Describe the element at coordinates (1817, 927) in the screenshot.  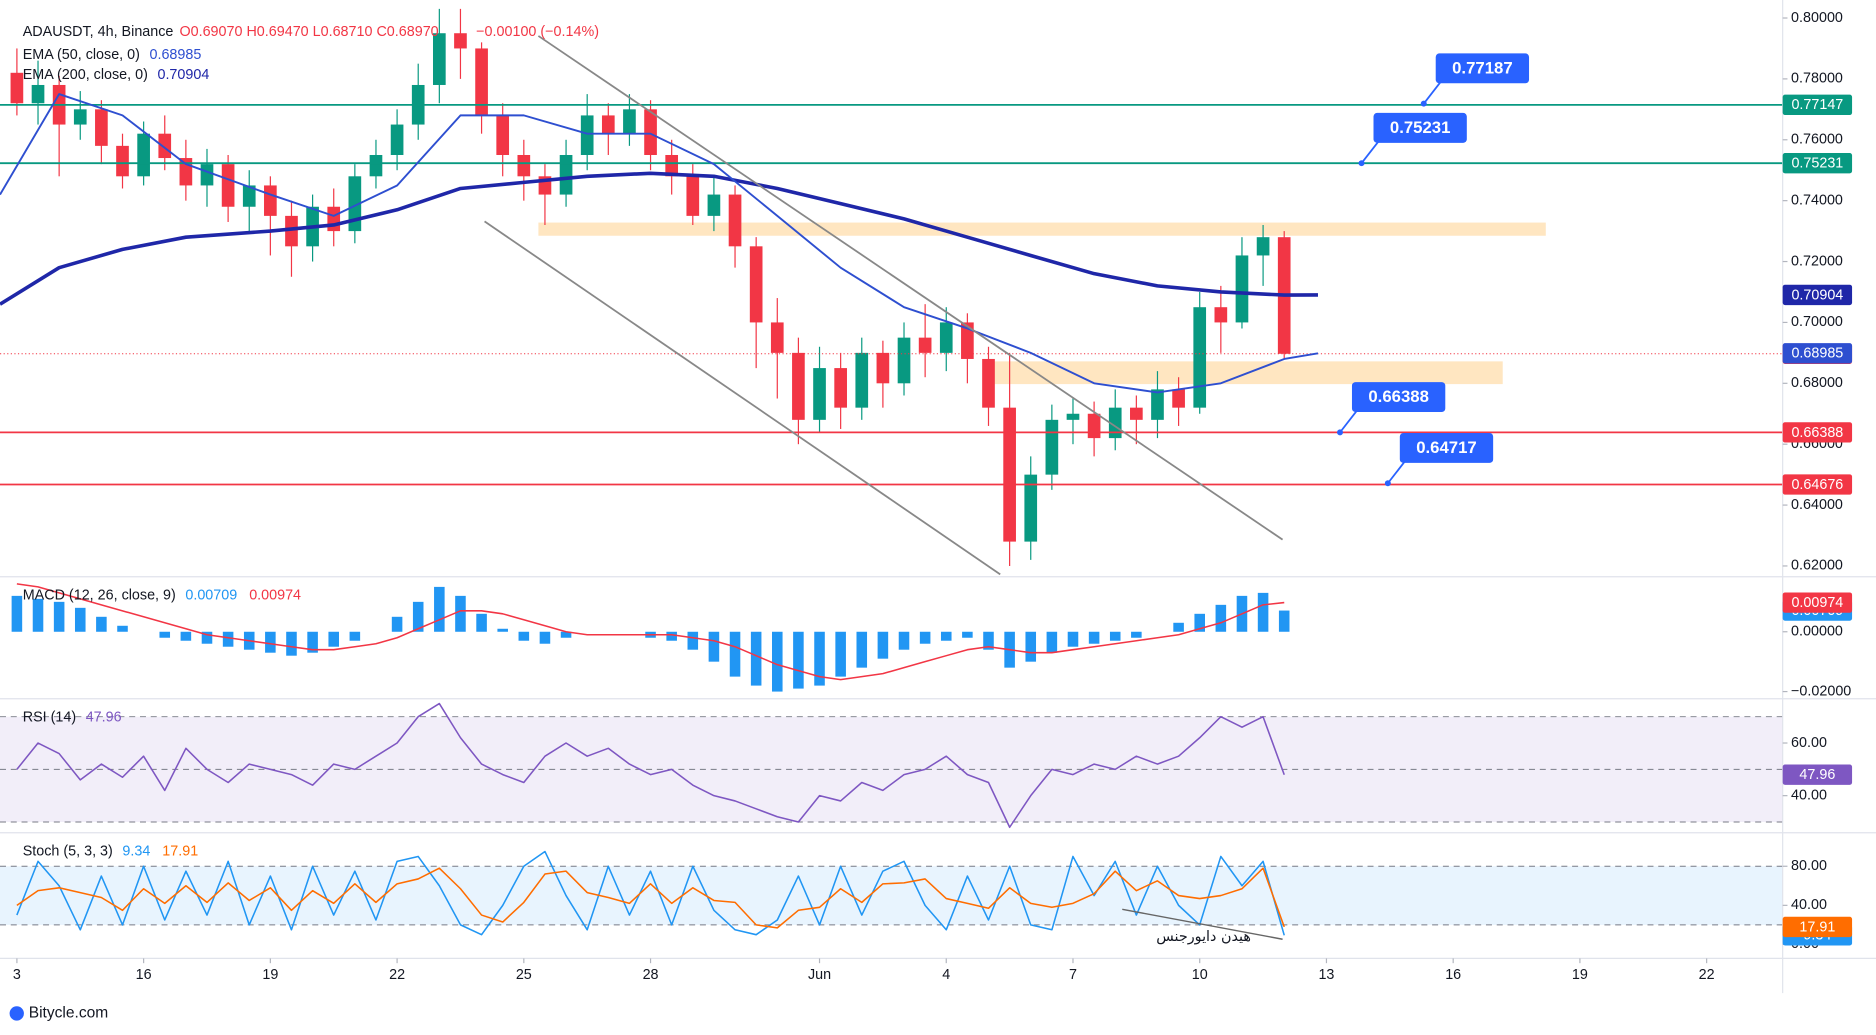
I see `price-tag-label: 17.91` at that location.